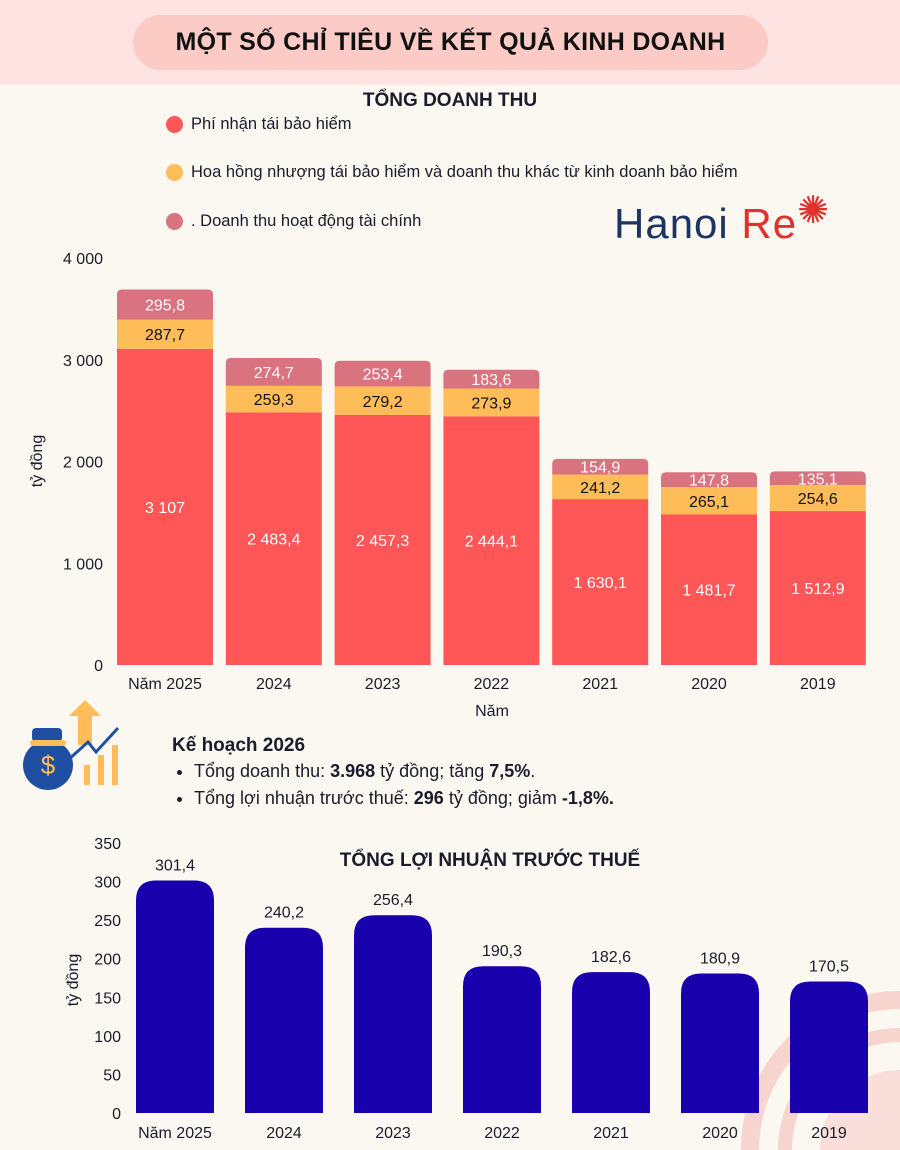 The image size is (900, 1150). What do you see at coordinates (813, 211) in the screenshot?
I see `logo-star-icon: ✺` at bounding box center [813, 211].